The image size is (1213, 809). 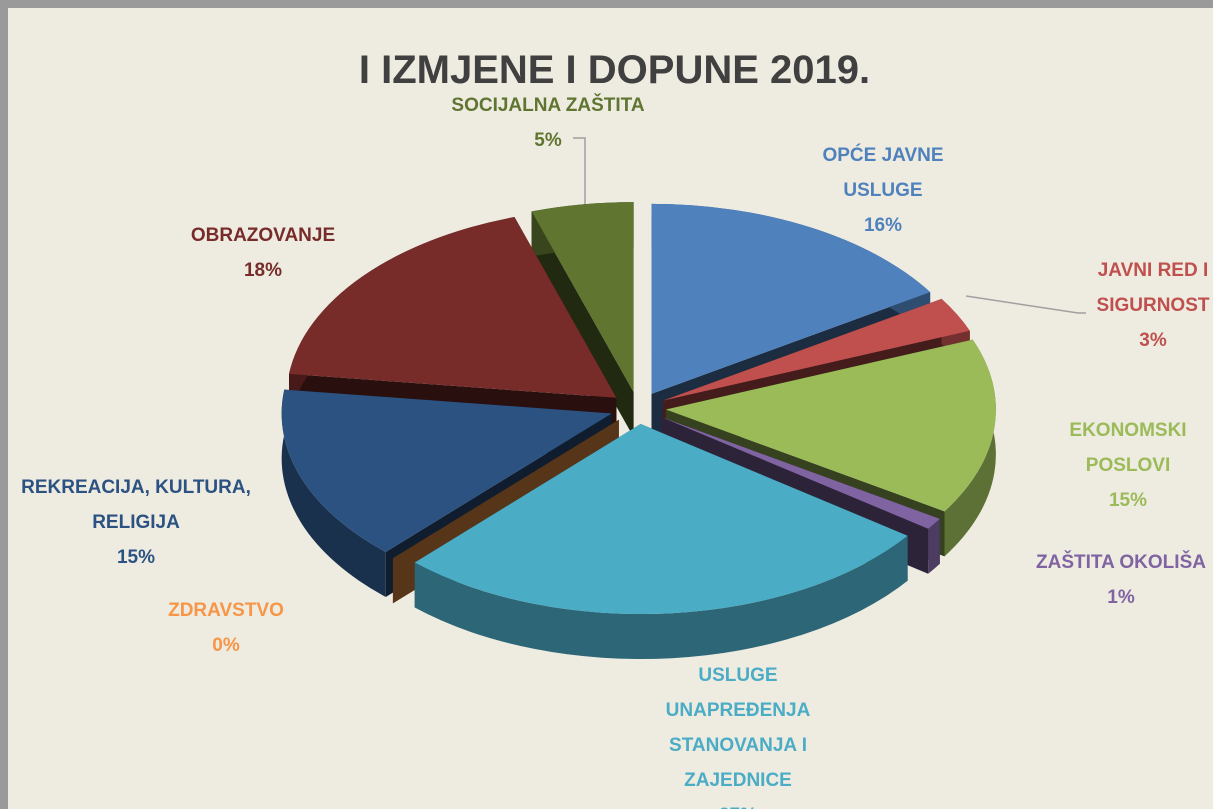 What do you see at coordinates (548, 140) in the screenshot?
I see `value-label: 5%` at bounding box center [548, 140].